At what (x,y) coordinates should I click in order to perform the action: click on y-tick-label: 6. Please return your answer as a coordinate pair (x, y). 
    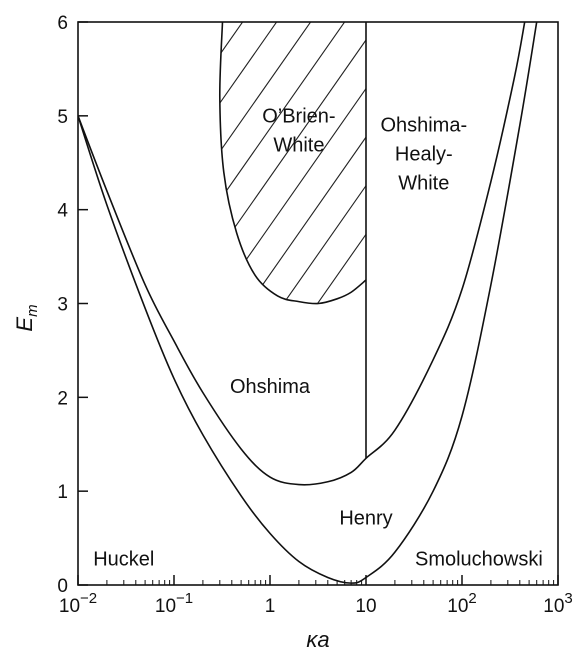
    Looking at the image, I should click on (62, 23).